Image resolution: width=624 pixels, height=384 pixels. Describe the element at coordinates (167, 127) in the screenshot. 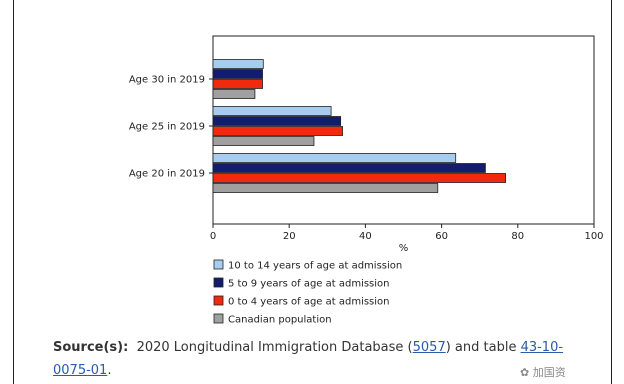

I see `y-tick-label: Age 25 in 2019` at that location.